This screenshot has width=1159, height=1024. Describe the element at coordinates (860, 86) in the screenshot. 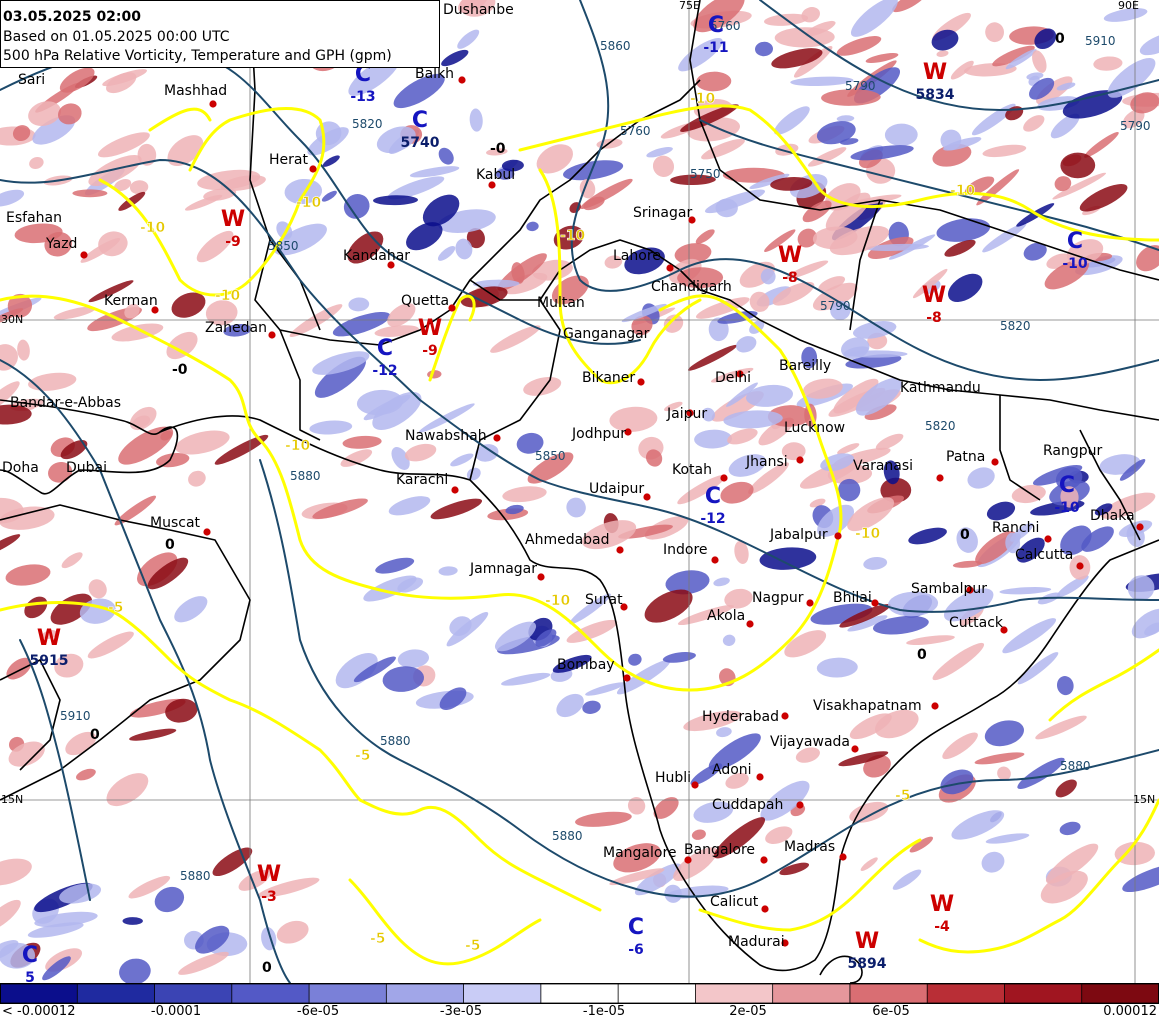

I see `gph-label: 5790` at that location.